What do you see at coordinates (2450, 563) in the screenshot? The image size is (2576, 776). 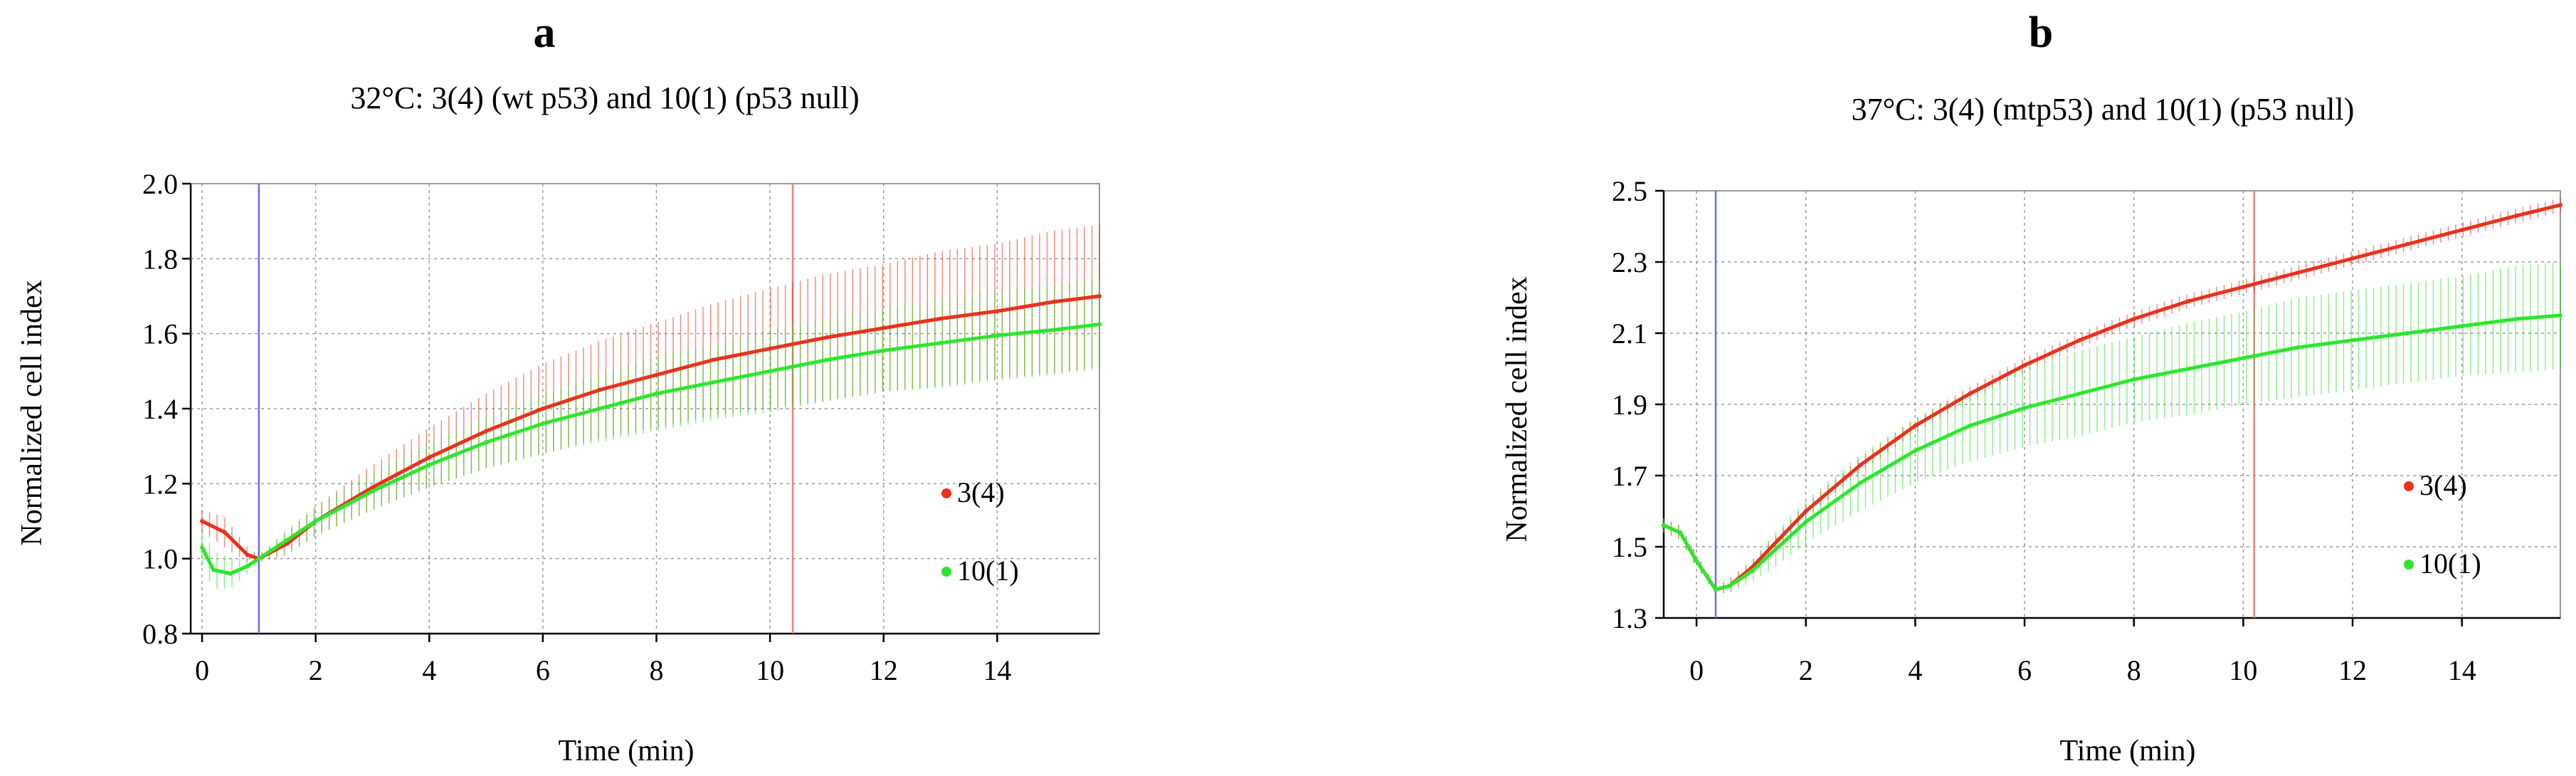 I see `legend-label: 10(1)` at bounding box center [2450, 563].